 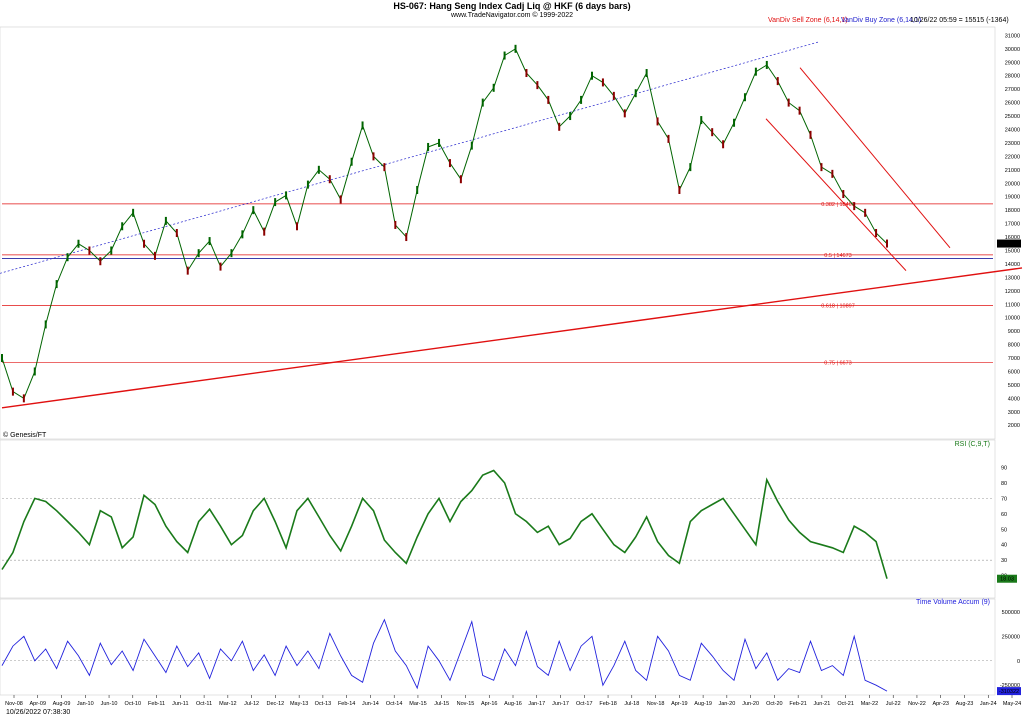 I want to click on x-tick-label: Oct-21, so click(x=845, y=704).